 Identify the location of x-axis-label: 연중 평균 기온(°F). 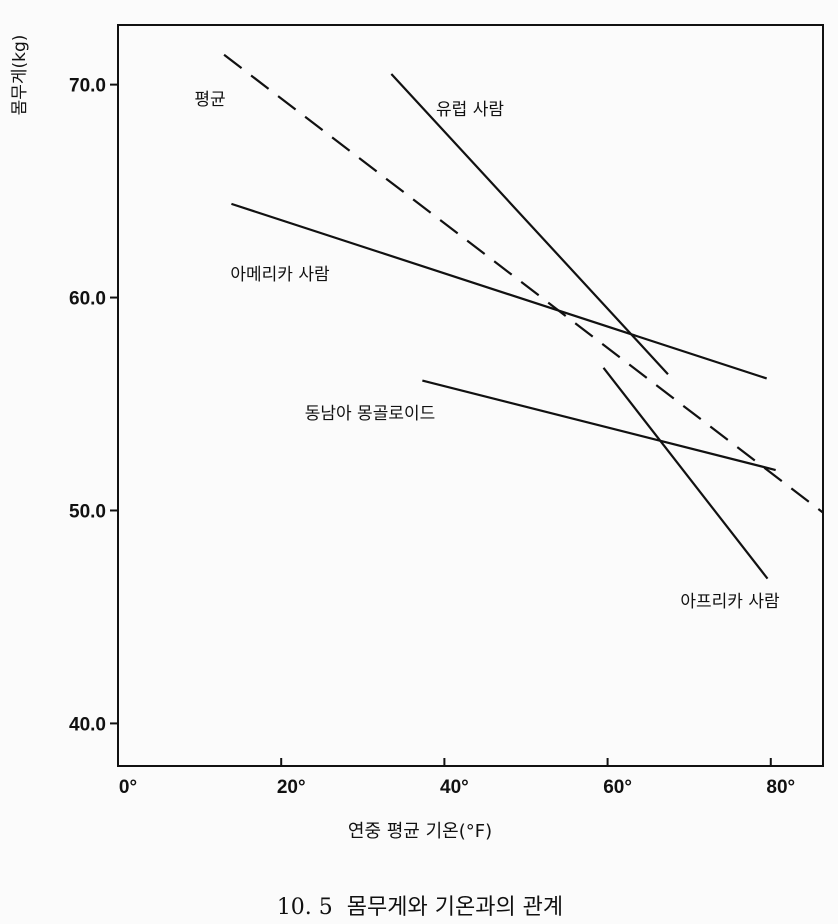
(420, 831).